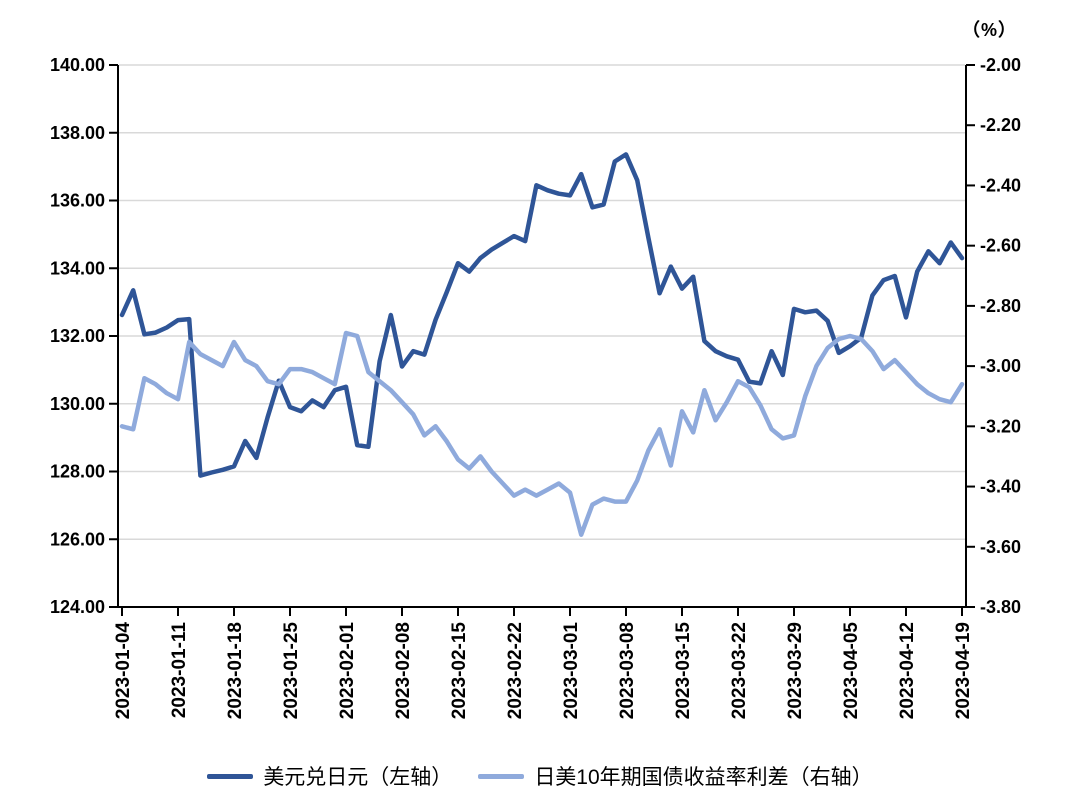 The image size is (1080, 806). I want to click on right-axis-tick-label: -3.60, so click(1000, 547).